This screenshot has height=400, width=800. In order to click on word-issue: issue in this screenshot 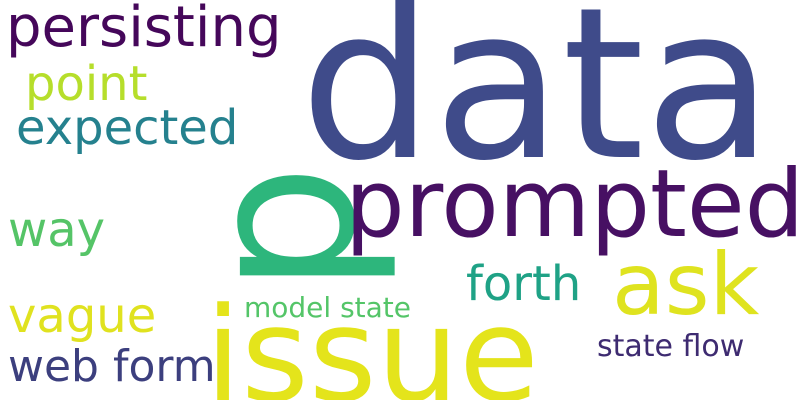, I will do `click(372, 339)`.